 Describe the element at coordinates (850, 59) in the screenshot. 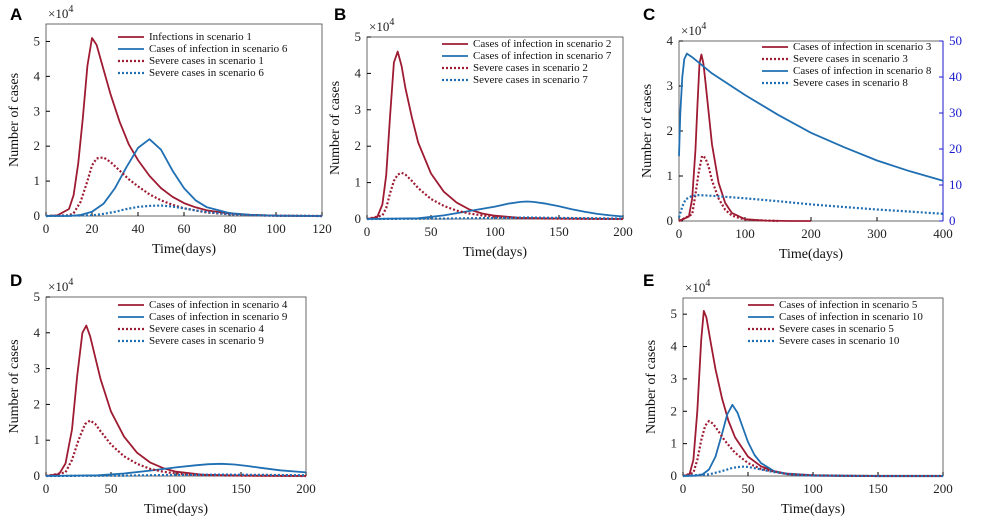

I see `legend-label: Severe cases in scenario 3` at that location.